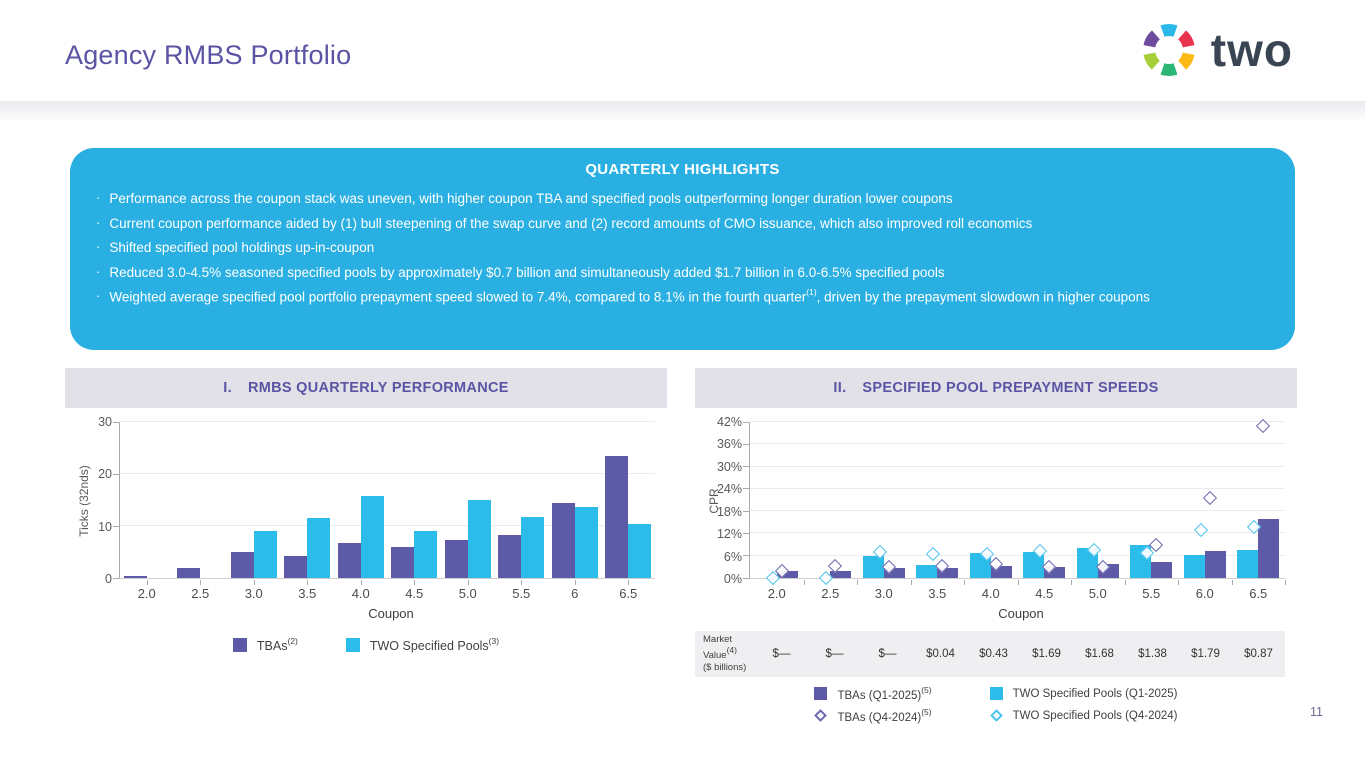 The width and height of the screenshot is (1365, 768). What do you see at coordinates (834, 653) in the screenshot?
I see `market-value-cell: $—` at bounding box center [834, 653].